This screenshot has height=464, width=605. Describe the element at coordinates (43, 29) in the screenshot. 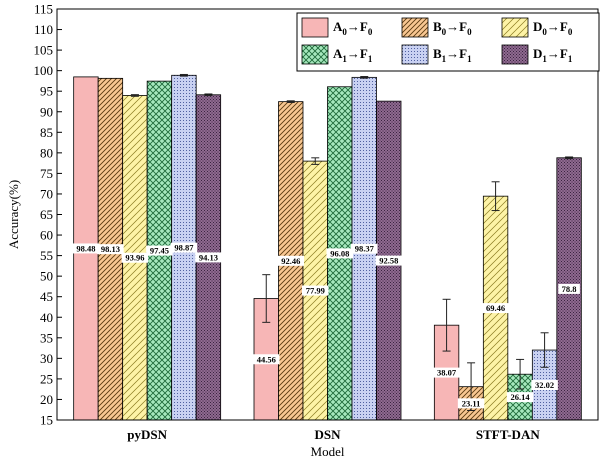

I see `y-tick-label: 110` at that location.